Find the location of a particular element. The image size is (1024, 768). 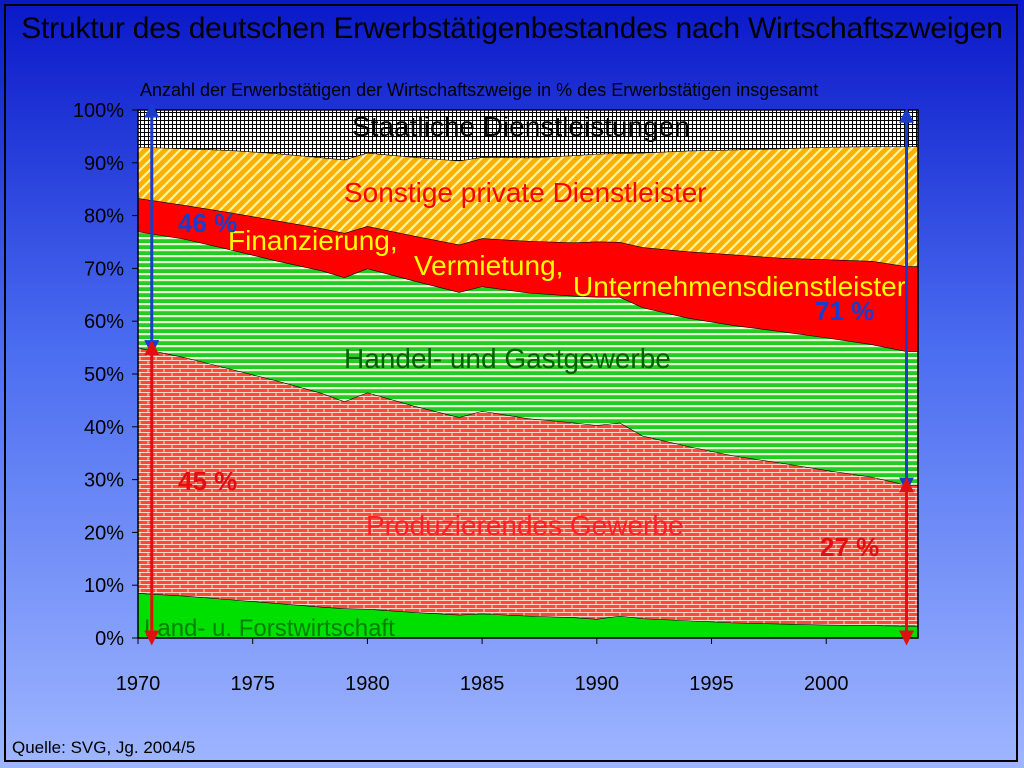

label-industry: Produzierendes Gewerbe is located at coordinates (525, 525).